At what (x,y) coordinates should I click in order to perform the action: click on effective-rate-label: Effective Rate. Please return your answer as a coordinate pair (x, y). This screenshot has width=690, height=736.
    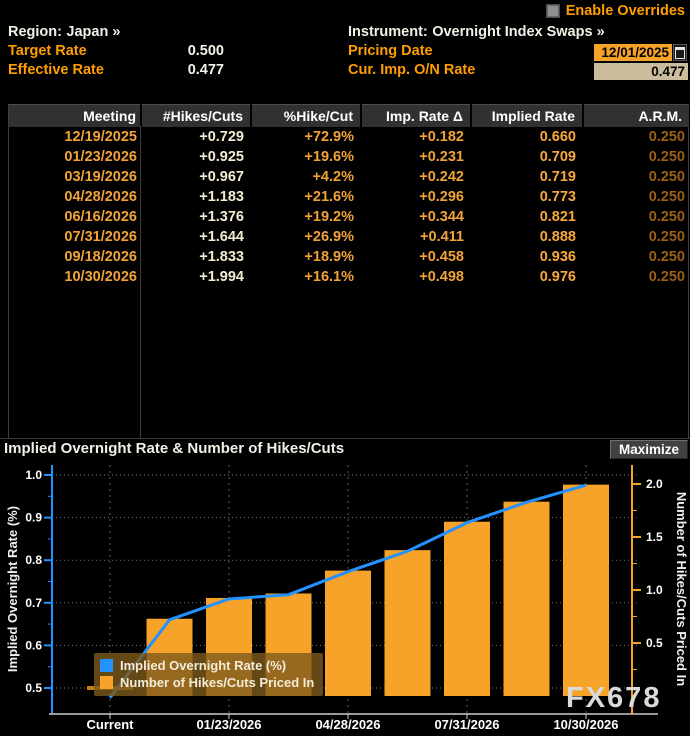
    Looking at the image, I should click on (56, 70).